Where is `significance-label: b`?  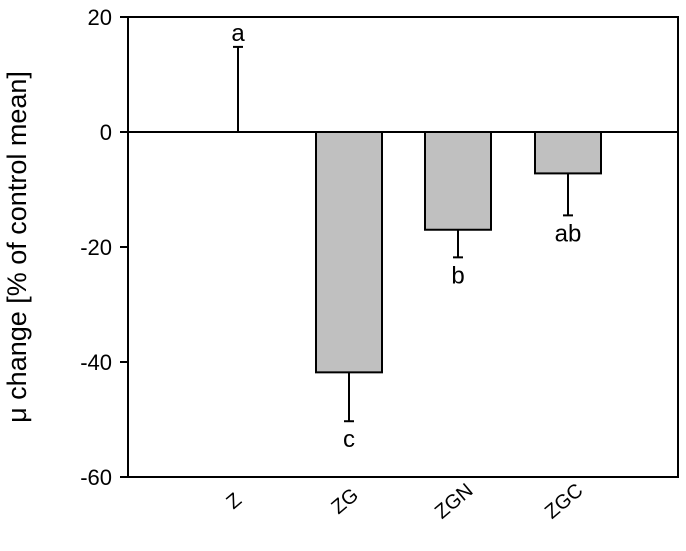
significance-label: b is located at coordinates (457, 275).